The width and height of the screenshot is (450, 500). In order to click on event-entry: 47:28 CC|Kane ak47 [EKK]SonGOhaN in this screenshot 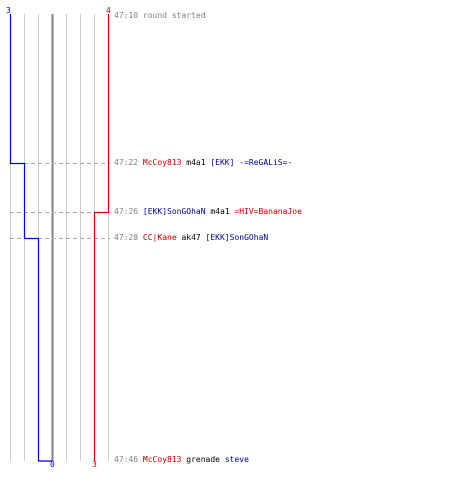, I will do `click(191, 238)`.